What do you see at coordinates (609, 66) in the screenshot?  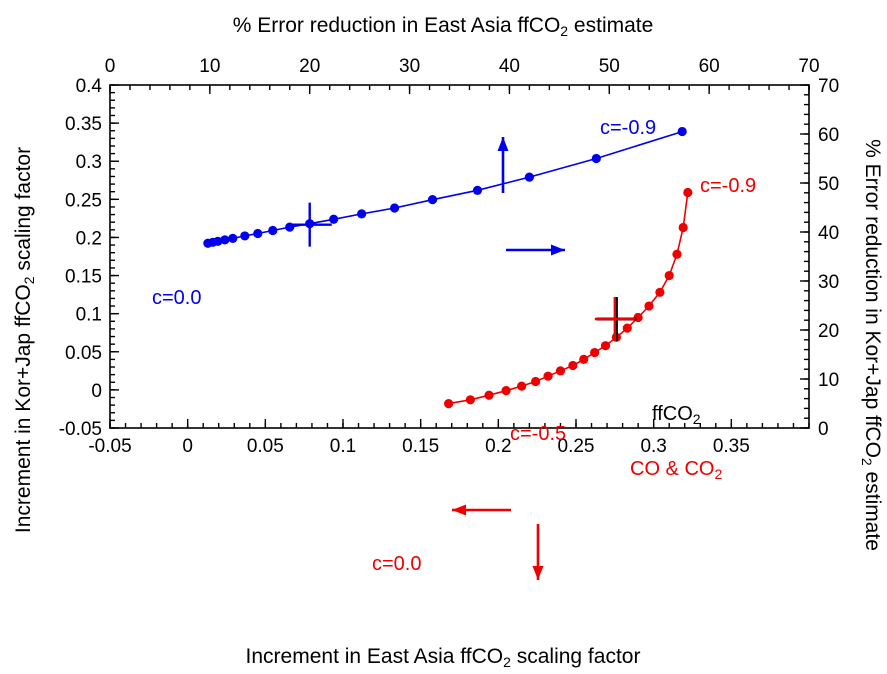 I see `top-x-tick-label: 50` at bounding box center [609, 66].